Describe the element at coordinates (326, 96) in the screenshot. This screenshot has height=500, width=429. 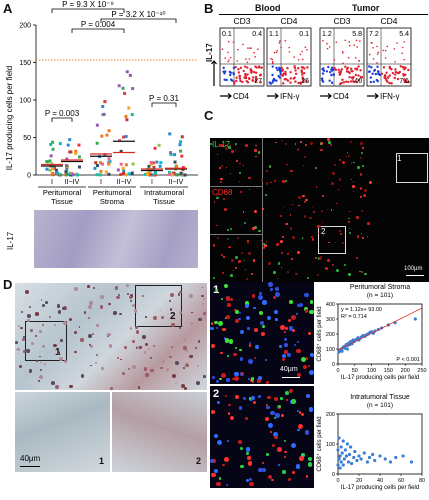
I see `x-arrow-icon` at that location.